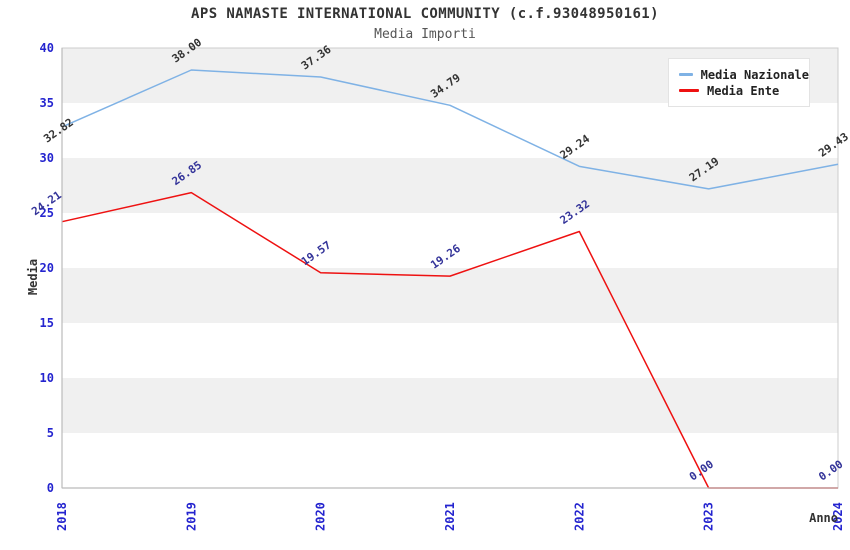  I want to click on y-axis-title: Media, so click(33, 277).